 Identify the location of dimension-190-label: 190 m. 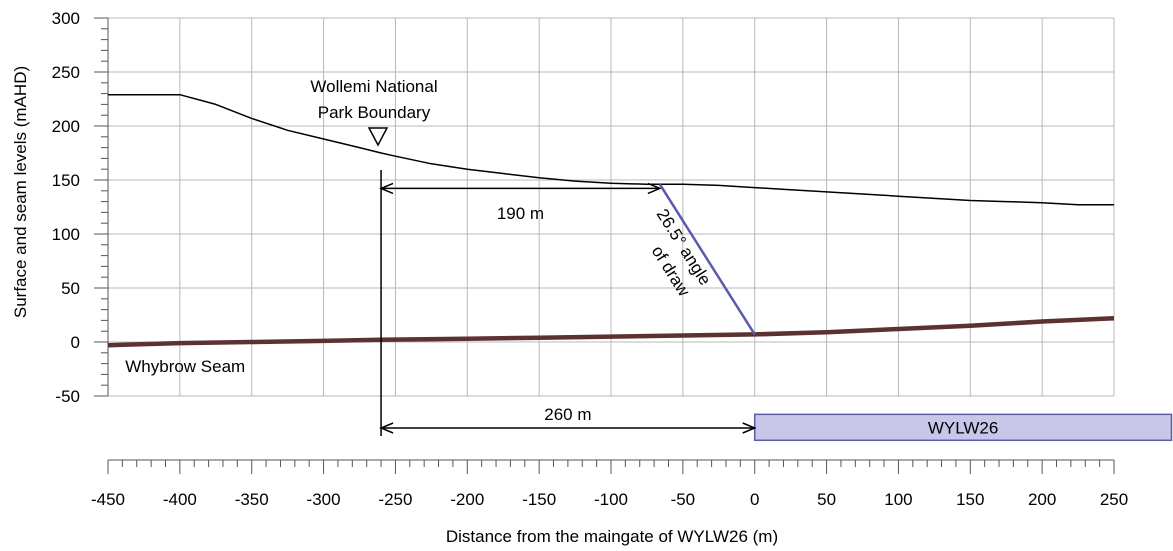
(520, 213).